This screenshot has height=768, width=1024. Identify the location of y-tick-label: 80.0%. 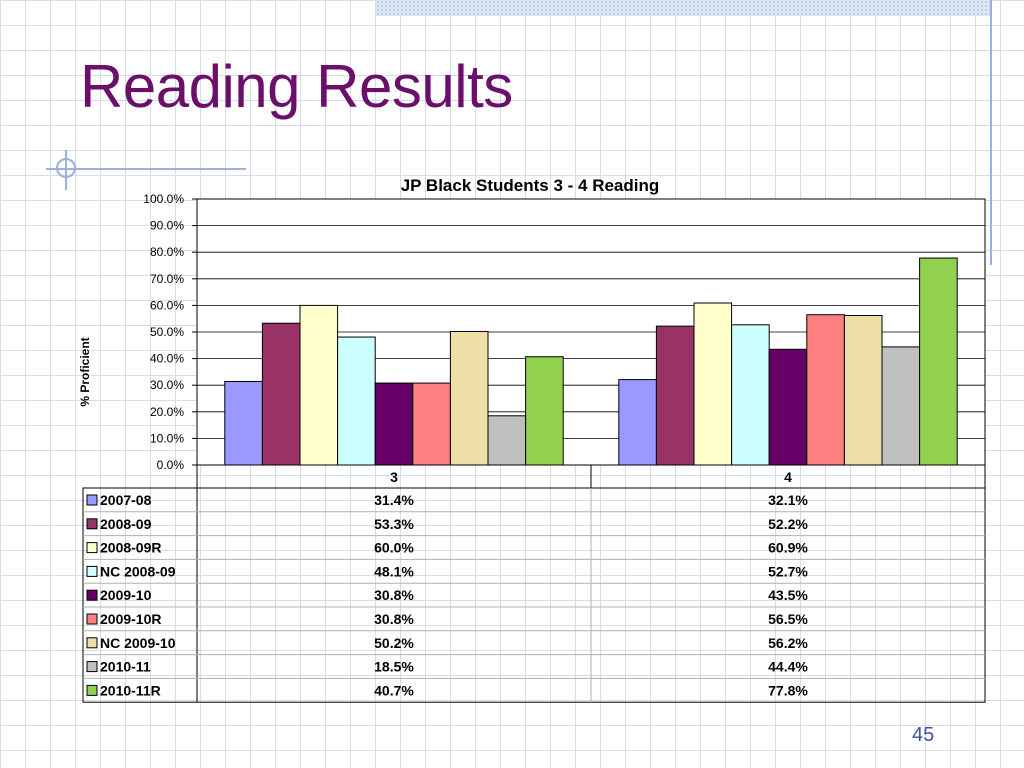
(167, 252).